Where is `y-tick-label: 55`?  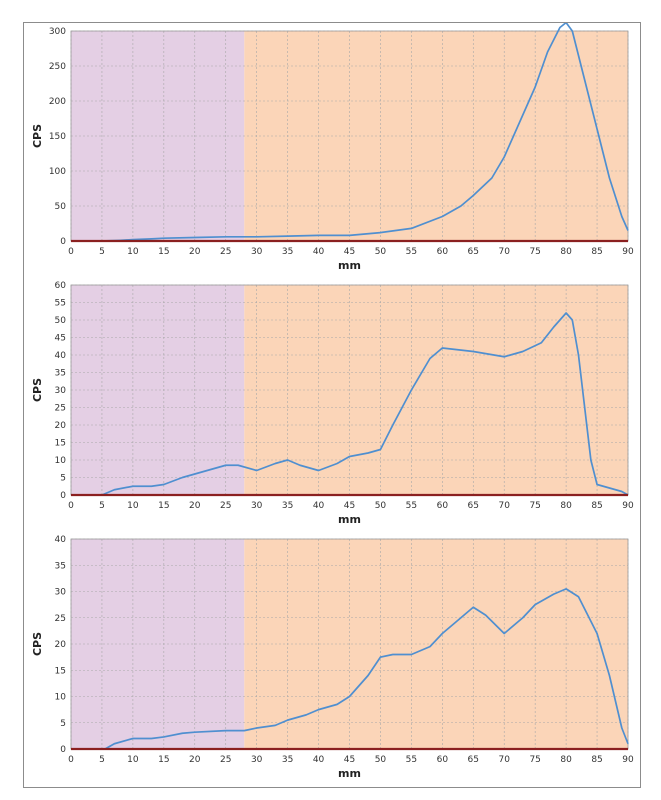 y-tick-label: 55 is located at coordinates (60, 304).